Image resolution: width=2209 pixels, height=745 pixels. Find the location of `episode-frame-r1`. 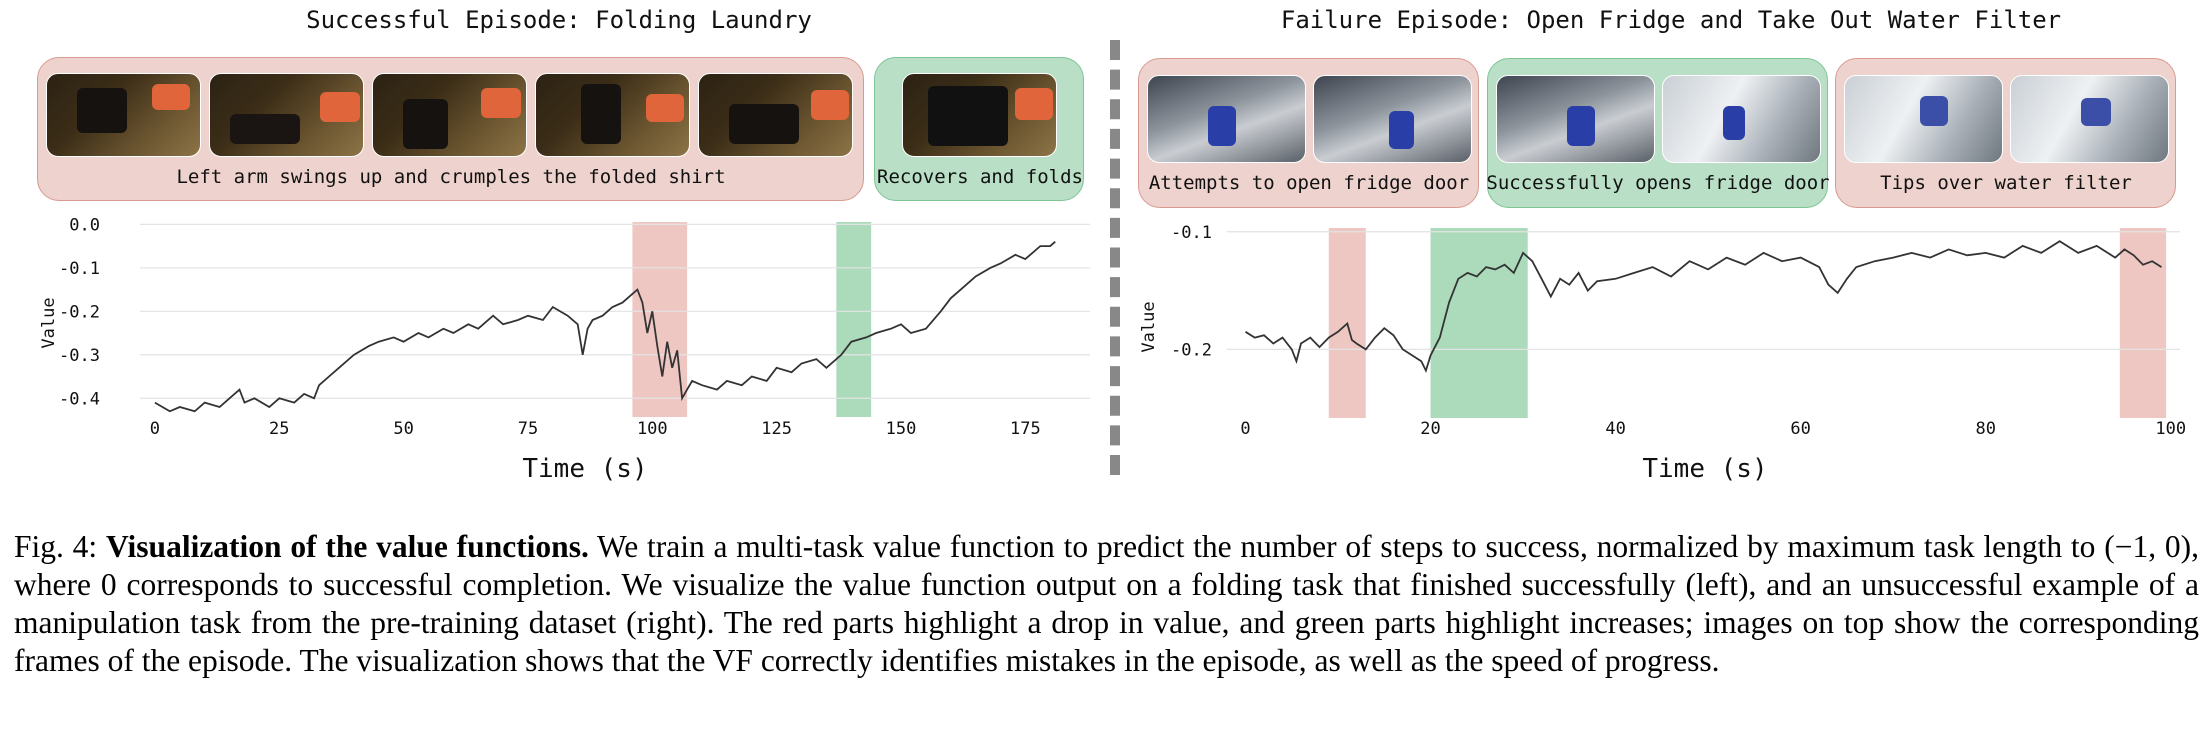

episode-frame-r1 is located at coordinates (1226, 119).